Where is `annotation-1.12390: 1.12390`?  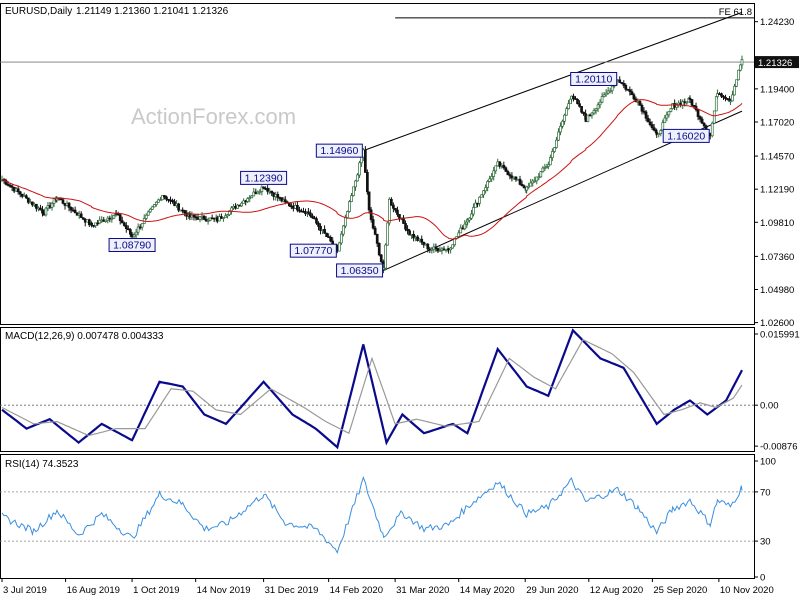
annotation-1.12390: 1.12390 is located at coordinates (264, 177).